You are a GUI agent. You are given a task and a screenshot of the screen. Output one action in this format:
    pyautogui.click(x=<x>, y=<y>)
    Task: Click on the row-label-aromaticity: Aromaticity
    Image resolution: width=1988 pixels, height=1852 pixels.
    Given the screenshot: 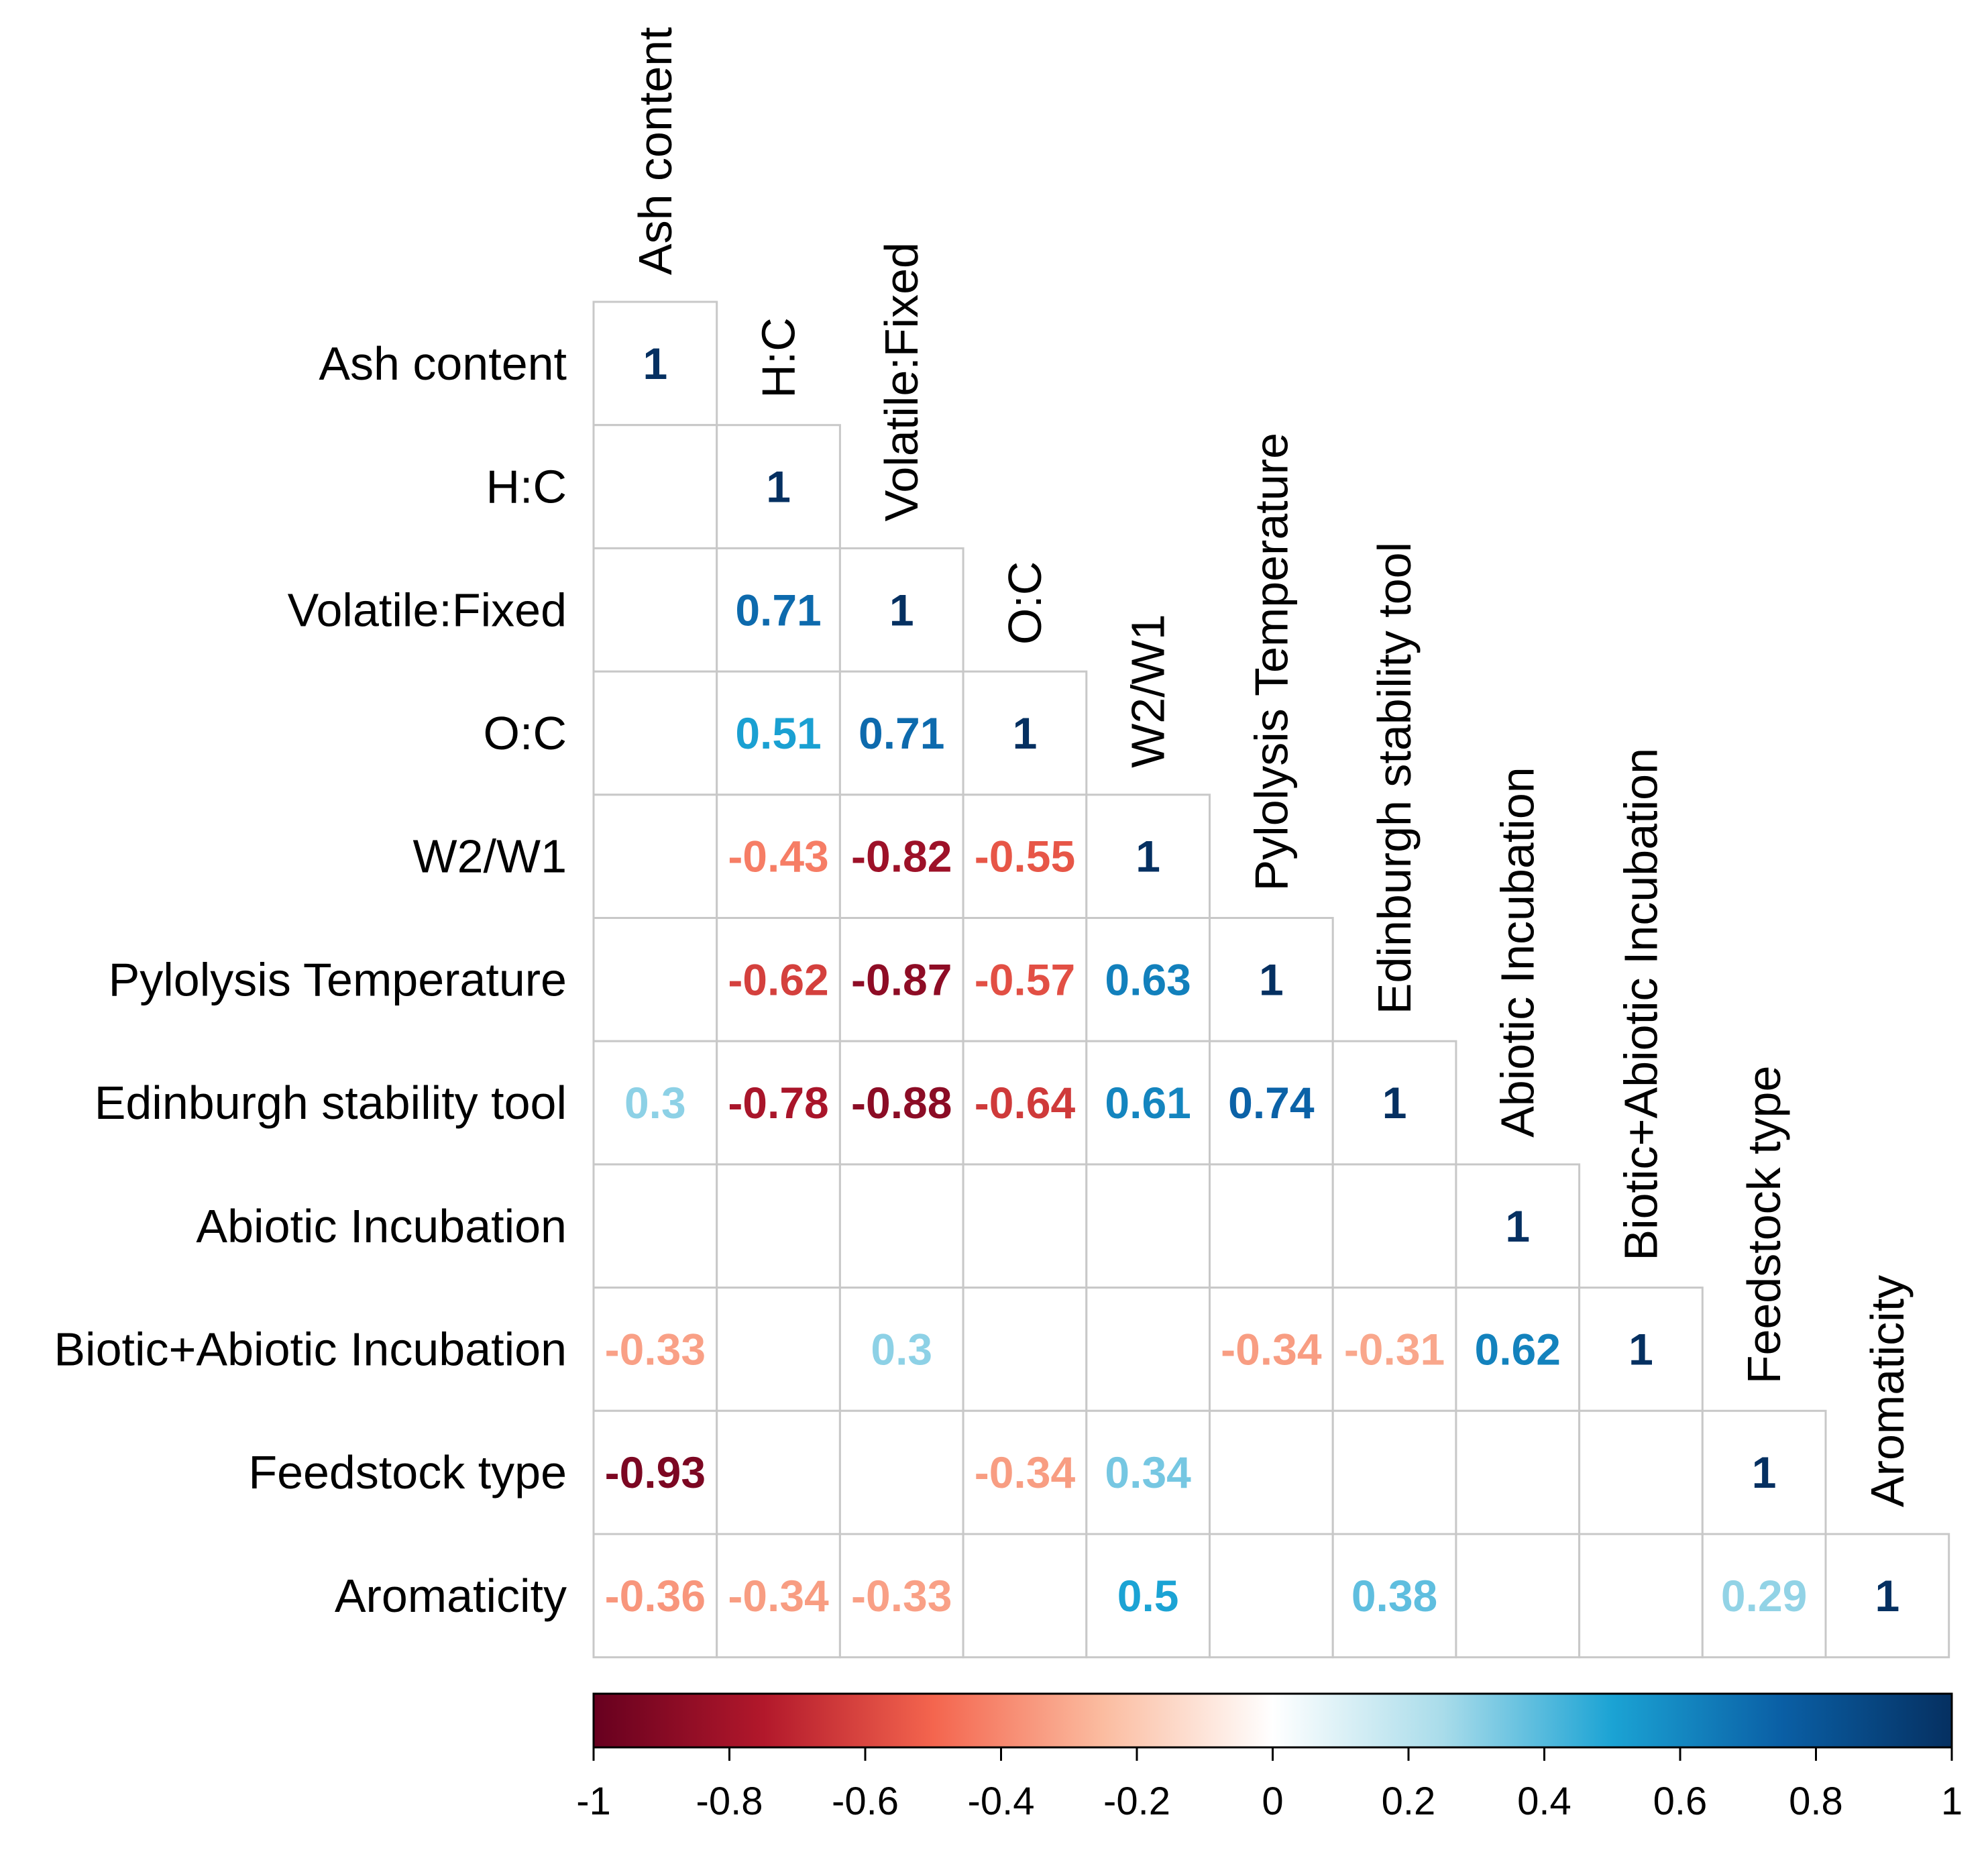 What is the action you would take?
    pyautogui.click(x=451, y=1596)
    